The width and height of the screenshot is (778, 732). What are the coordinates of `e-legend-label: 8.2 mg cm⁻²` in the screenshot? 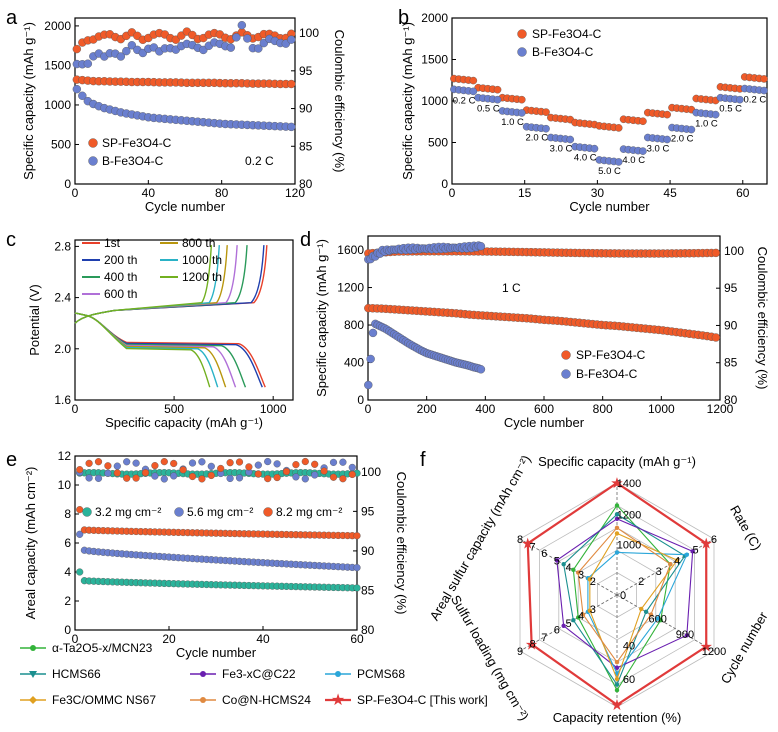 It's located at (309, 512).